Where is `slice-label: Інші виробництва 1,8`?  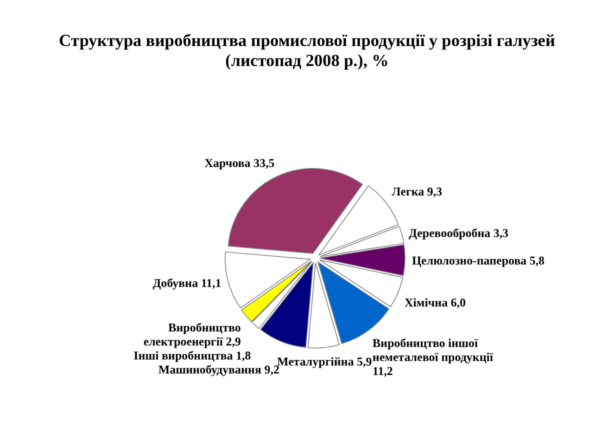 slice-label: Інші виробництва 1,8 is located at coordinates (192, 355).